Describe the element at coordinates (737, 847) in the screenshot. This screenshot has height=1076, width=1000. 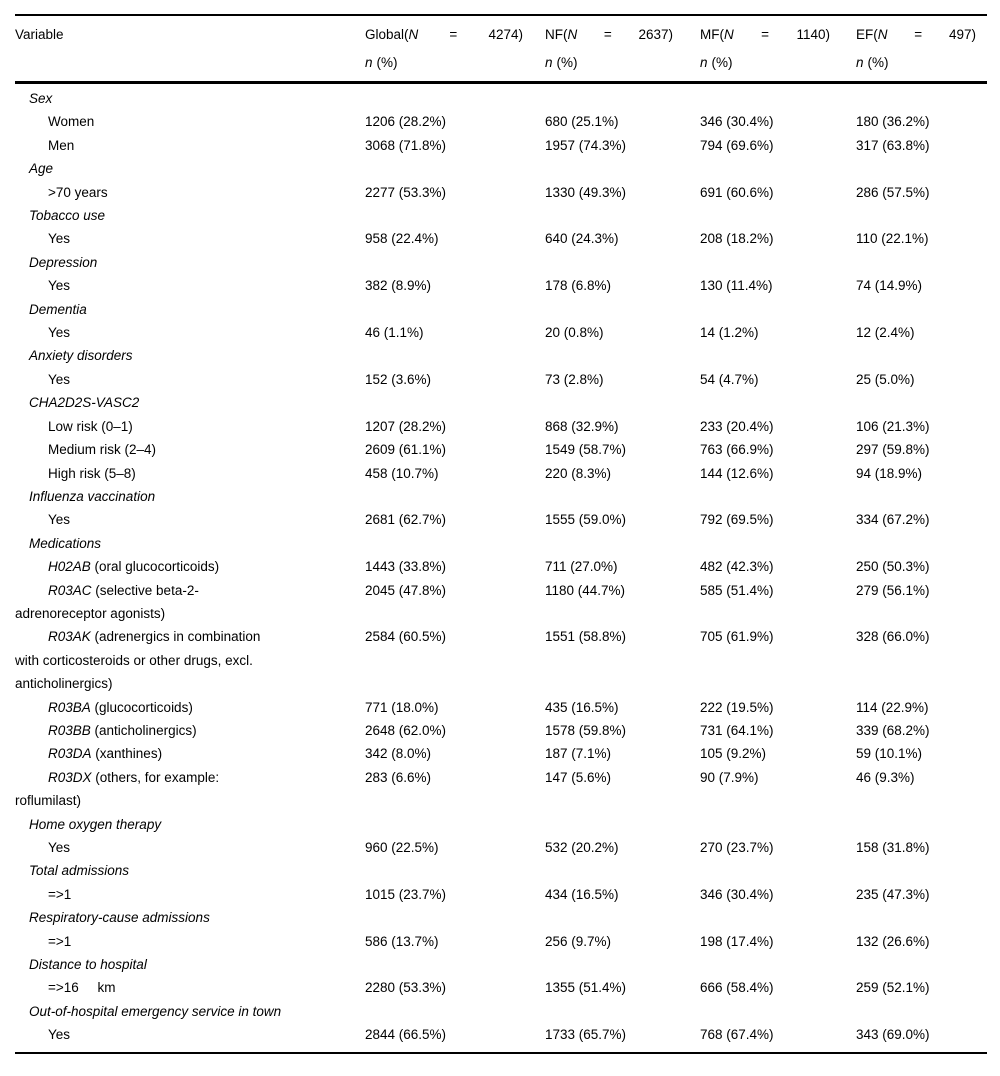
I see `value-cell-mf: 270 (23.7%)` at that location.